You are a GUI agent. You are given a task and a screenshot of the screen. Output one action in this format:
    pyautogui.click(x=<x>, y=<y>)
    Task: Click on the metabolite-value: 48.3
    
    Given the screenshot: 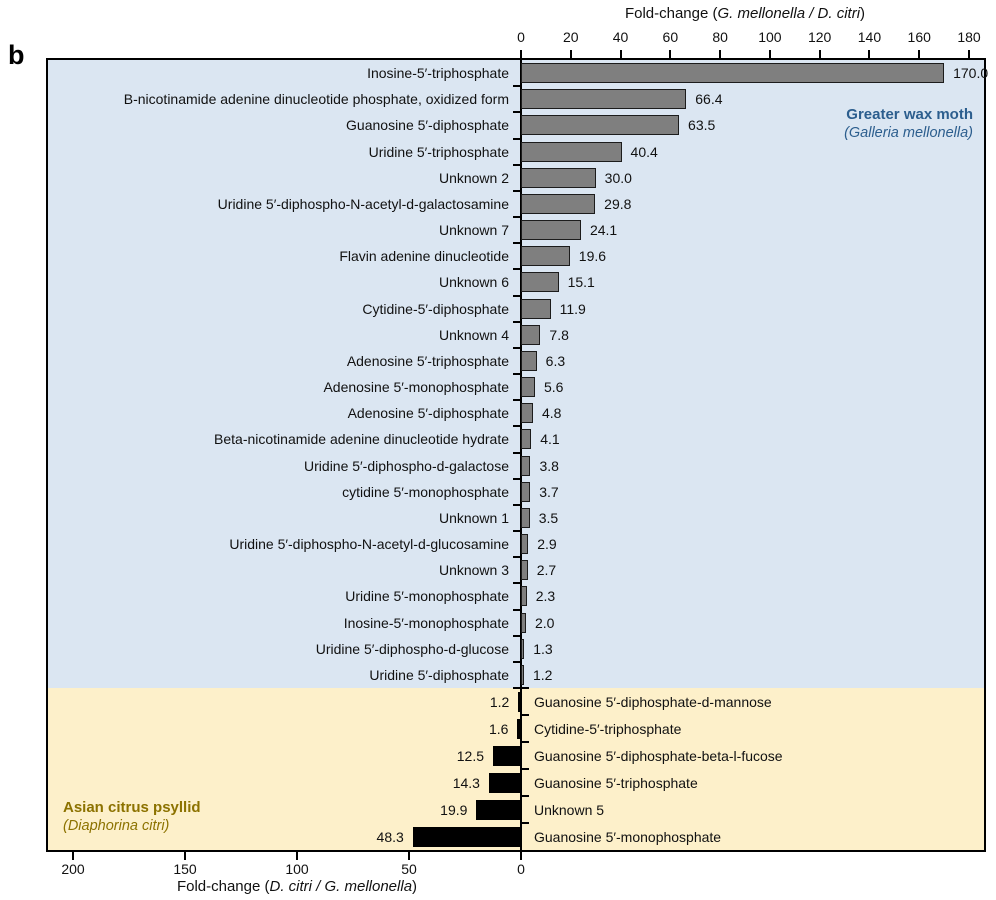 What is the action you would take?
    pyautogui.click(x=390, y=836)
    